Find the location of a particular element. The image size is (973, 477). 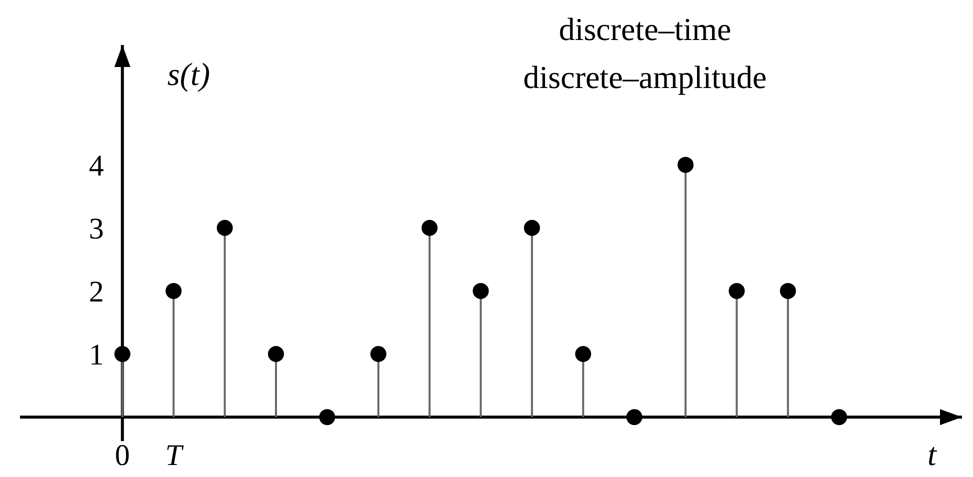

x-tick-label: 0 is located at coordinates (122, 455).